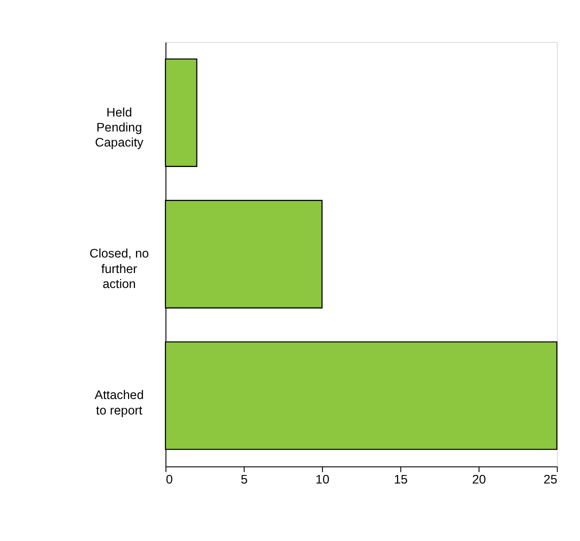 Image resolution: width=580 pixels, height=541 pixels. I want to click on y-tick-label: Attached to report, so click(119, 403).